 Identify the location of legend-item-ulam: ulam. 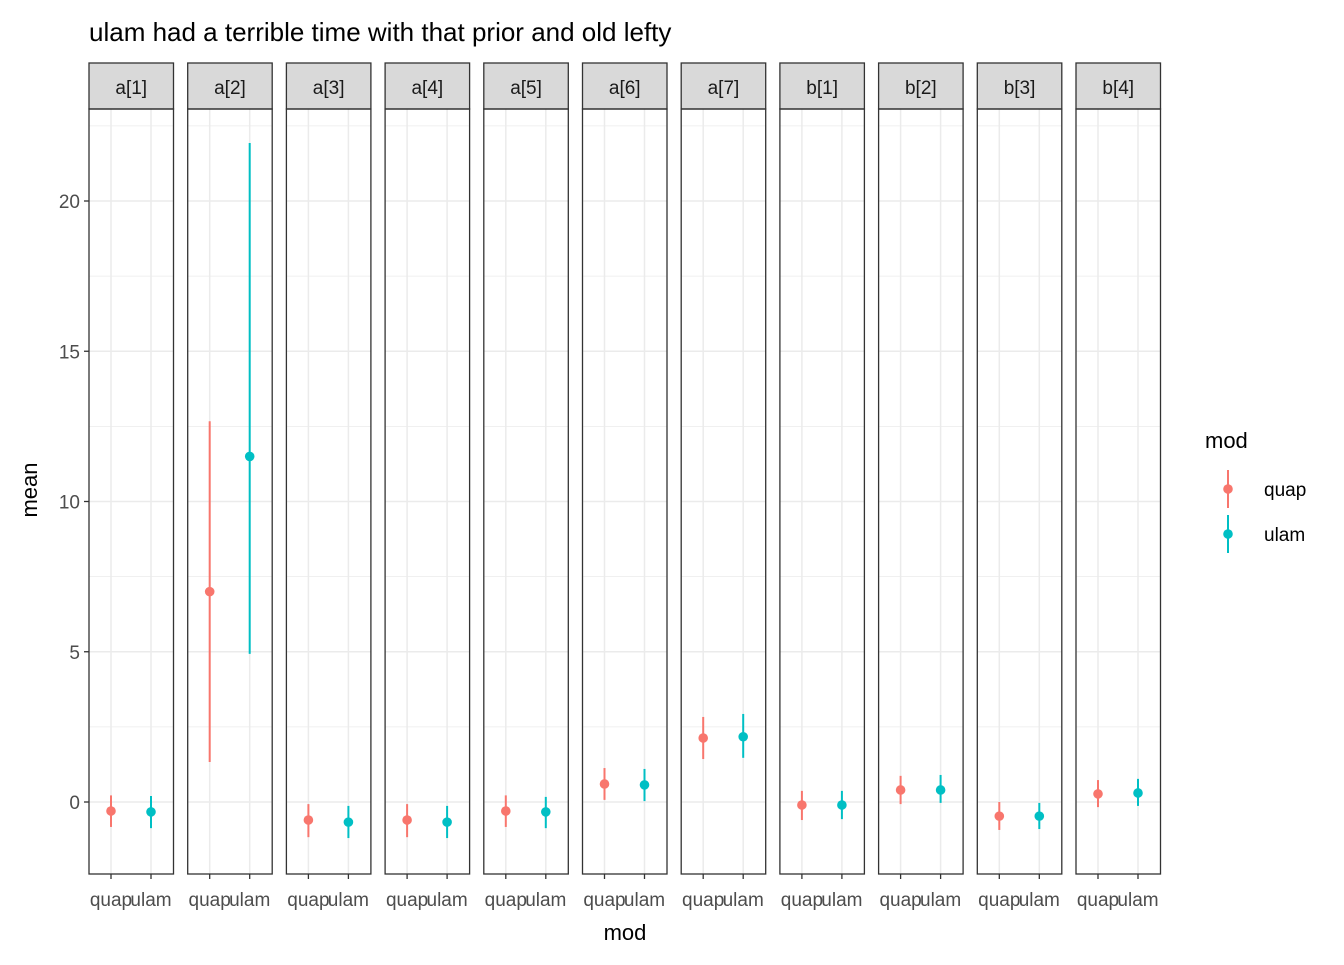
(1264, 534).